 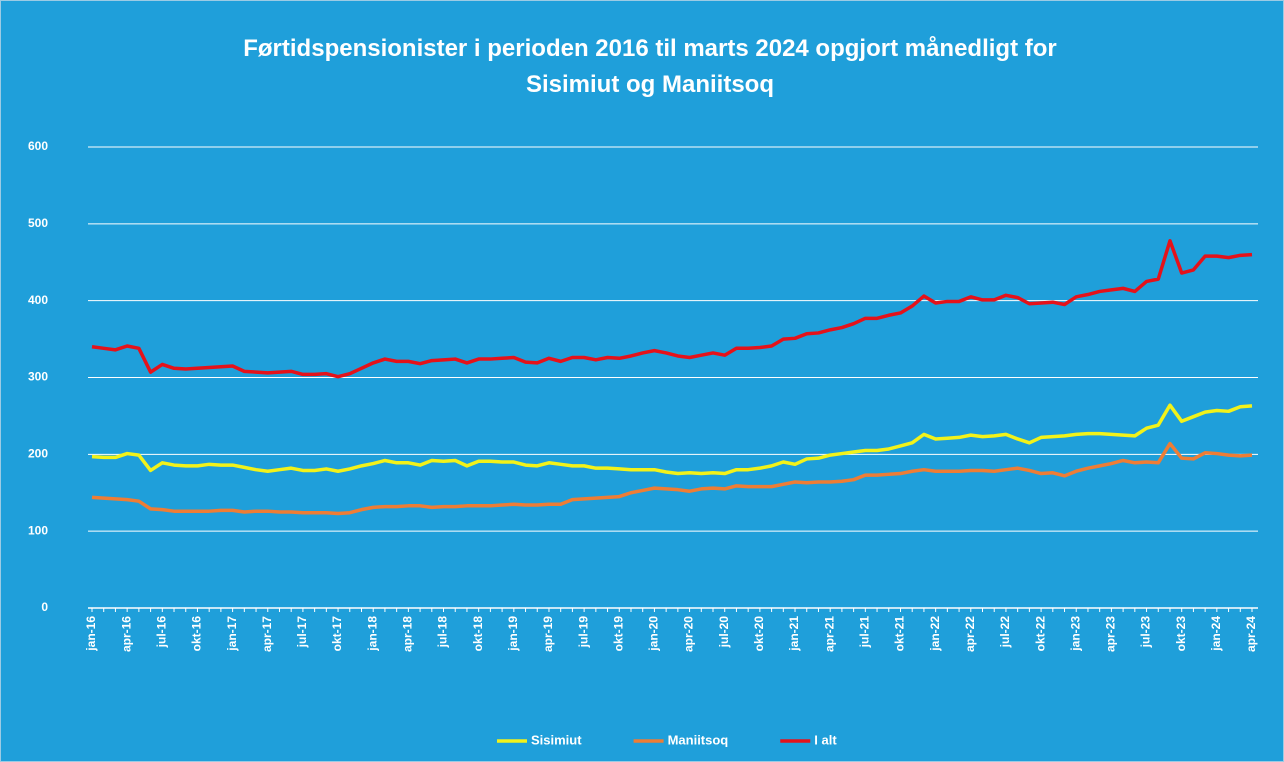 I want to click on x-tick-label: apr-21, so click(x=829, y=634).